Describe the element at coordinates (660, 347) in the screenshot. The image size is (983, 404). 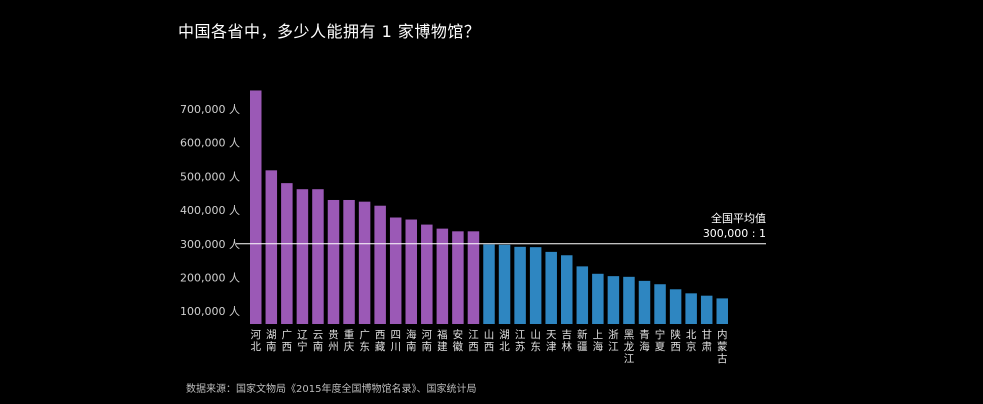
I see `category-label: 夏` at that location.